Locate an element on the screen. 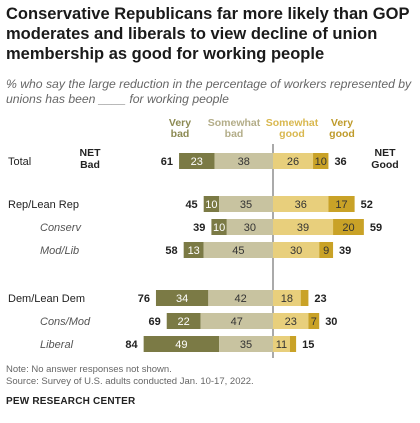  label-somewhat-good: 18 is located at coordinates (287, 299).